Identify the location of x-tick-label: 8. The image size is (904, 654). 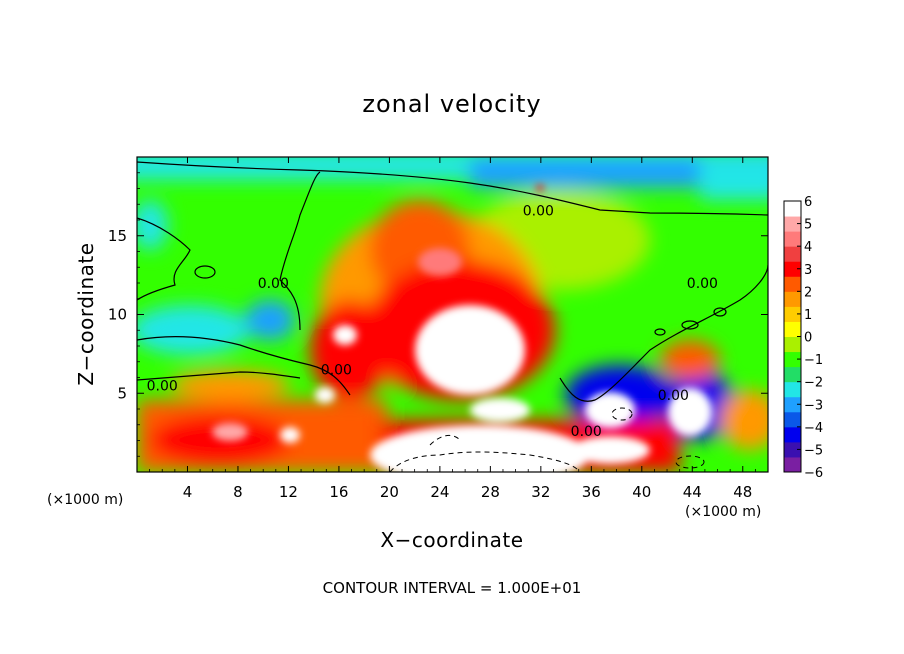
(238, 492).